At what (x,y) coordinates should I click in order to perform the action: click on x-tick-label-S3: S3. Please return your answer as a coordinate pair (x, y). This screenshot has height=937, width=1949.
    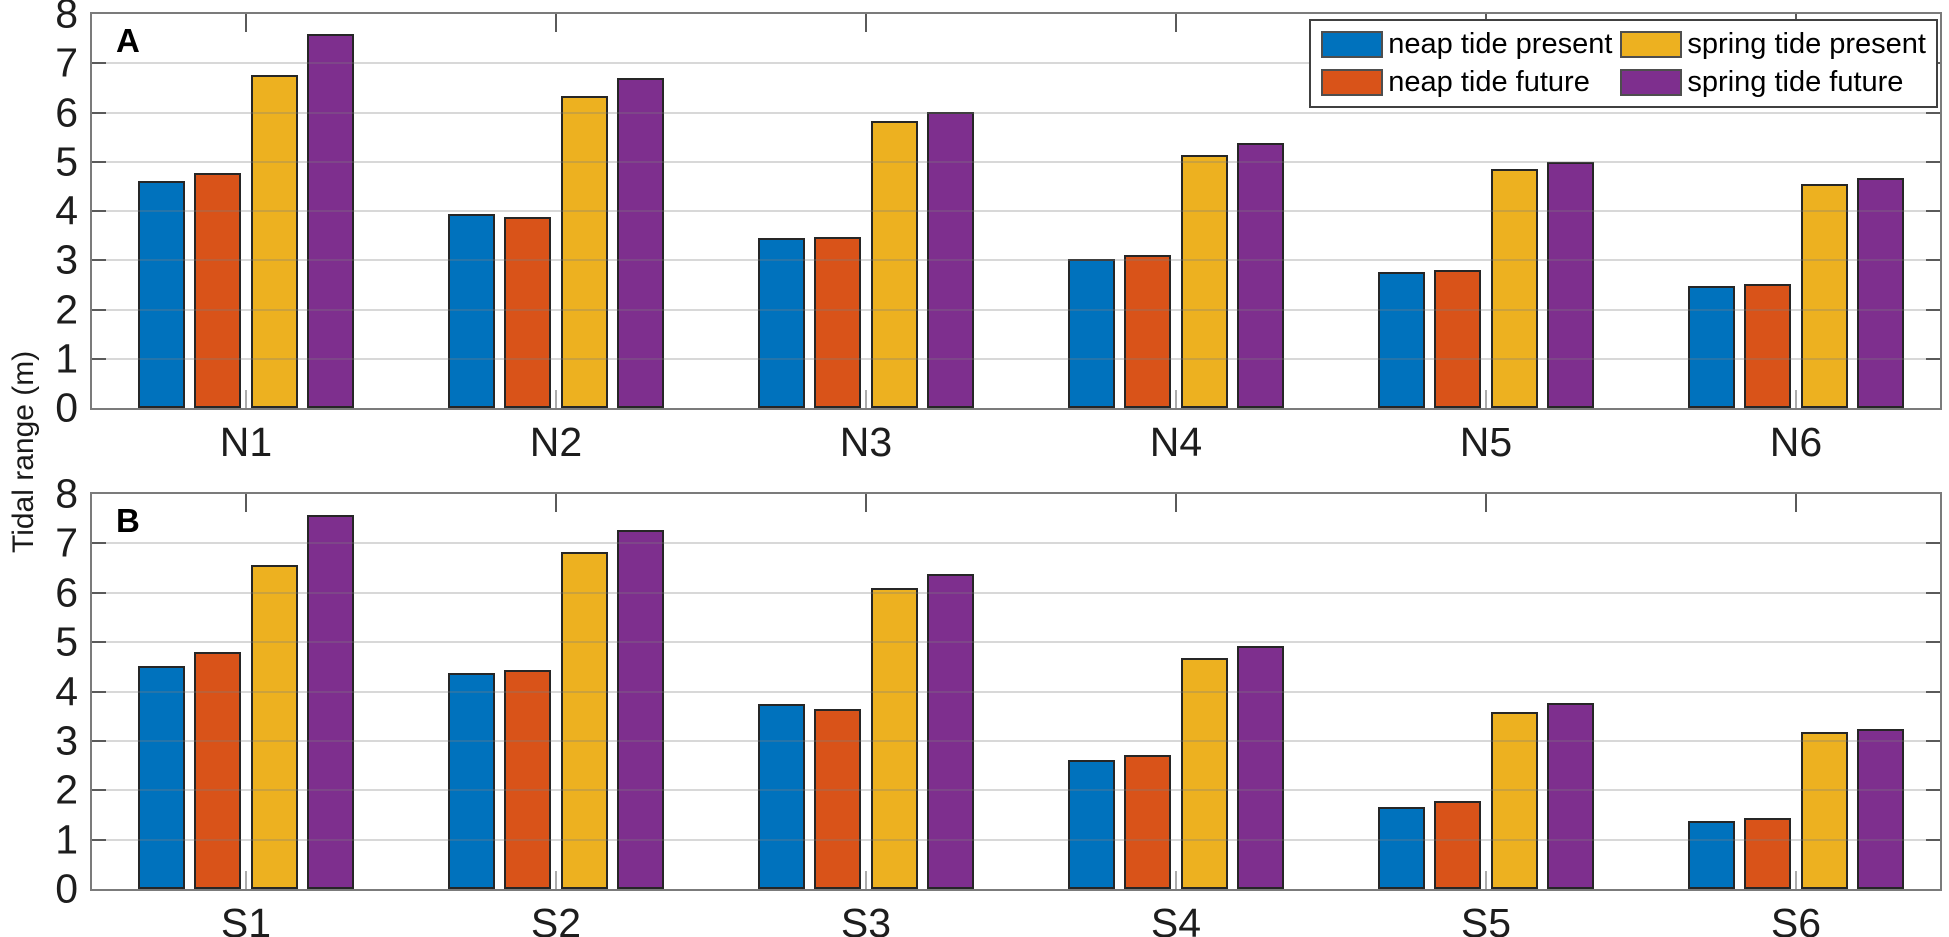
    Looking at the image, I should click on (866, 918).